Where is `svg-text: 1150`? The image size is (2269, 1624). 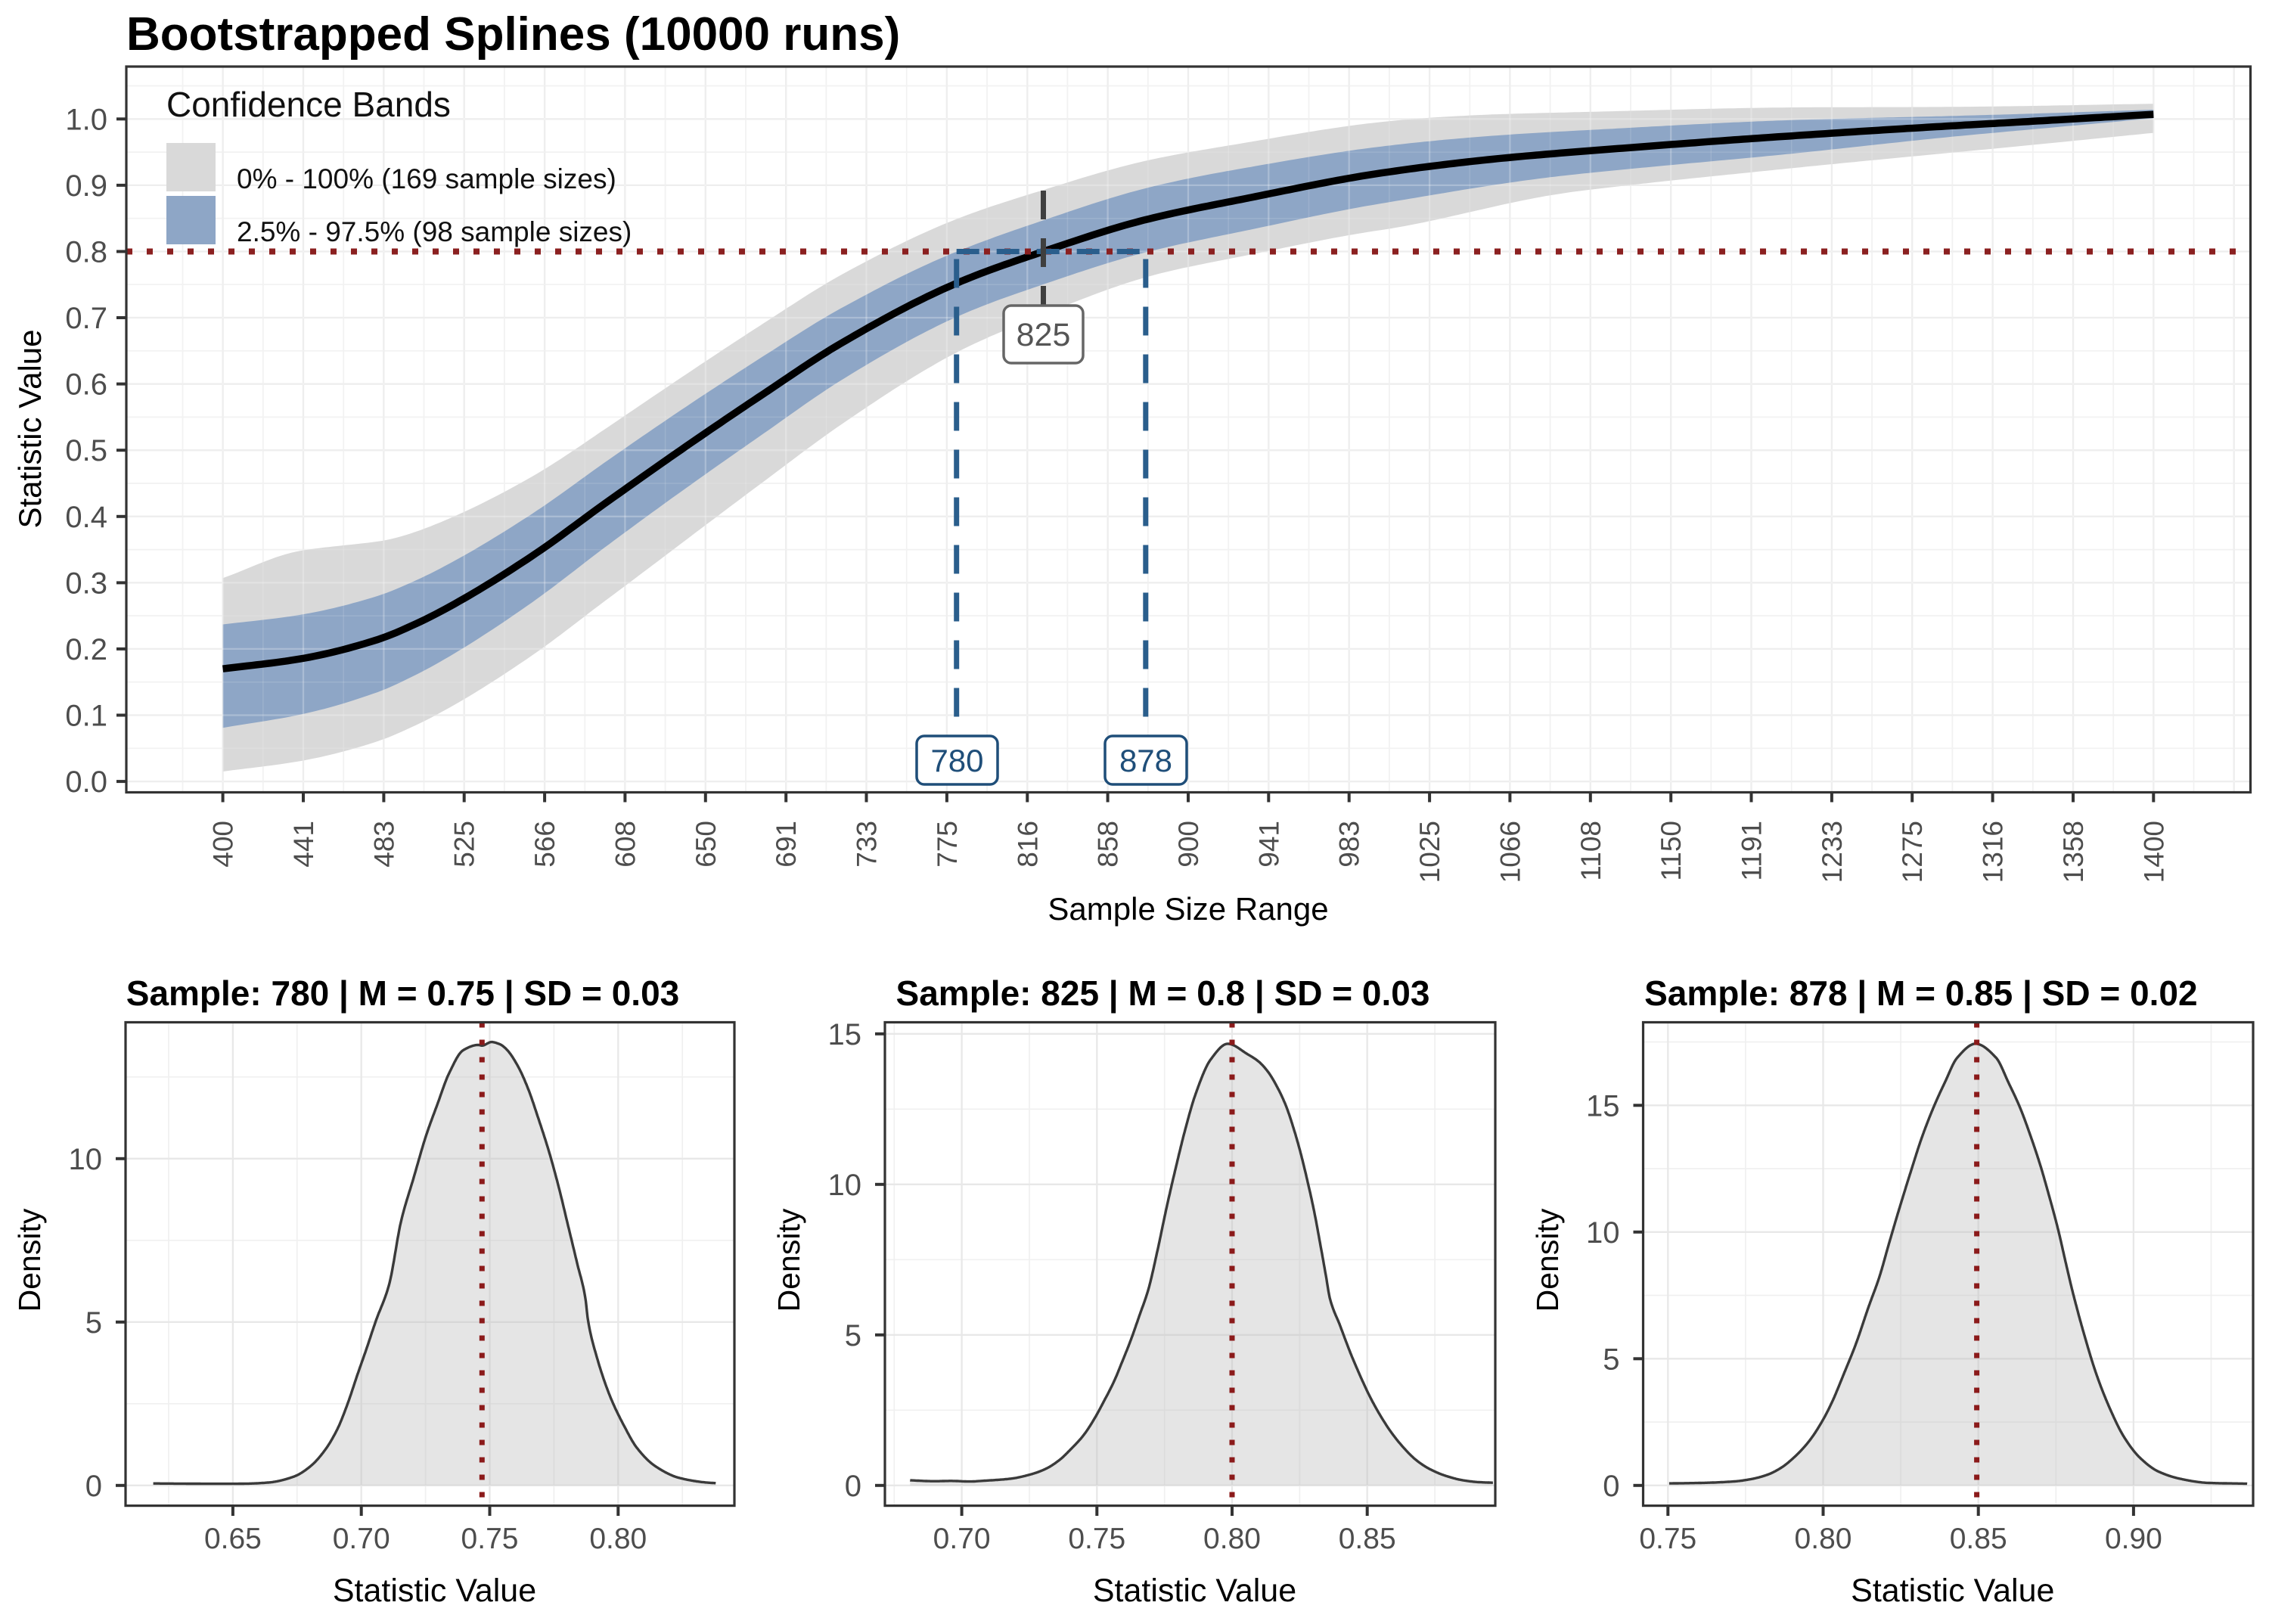
svg-text: 1150 is located at coordinates (1671, 851).